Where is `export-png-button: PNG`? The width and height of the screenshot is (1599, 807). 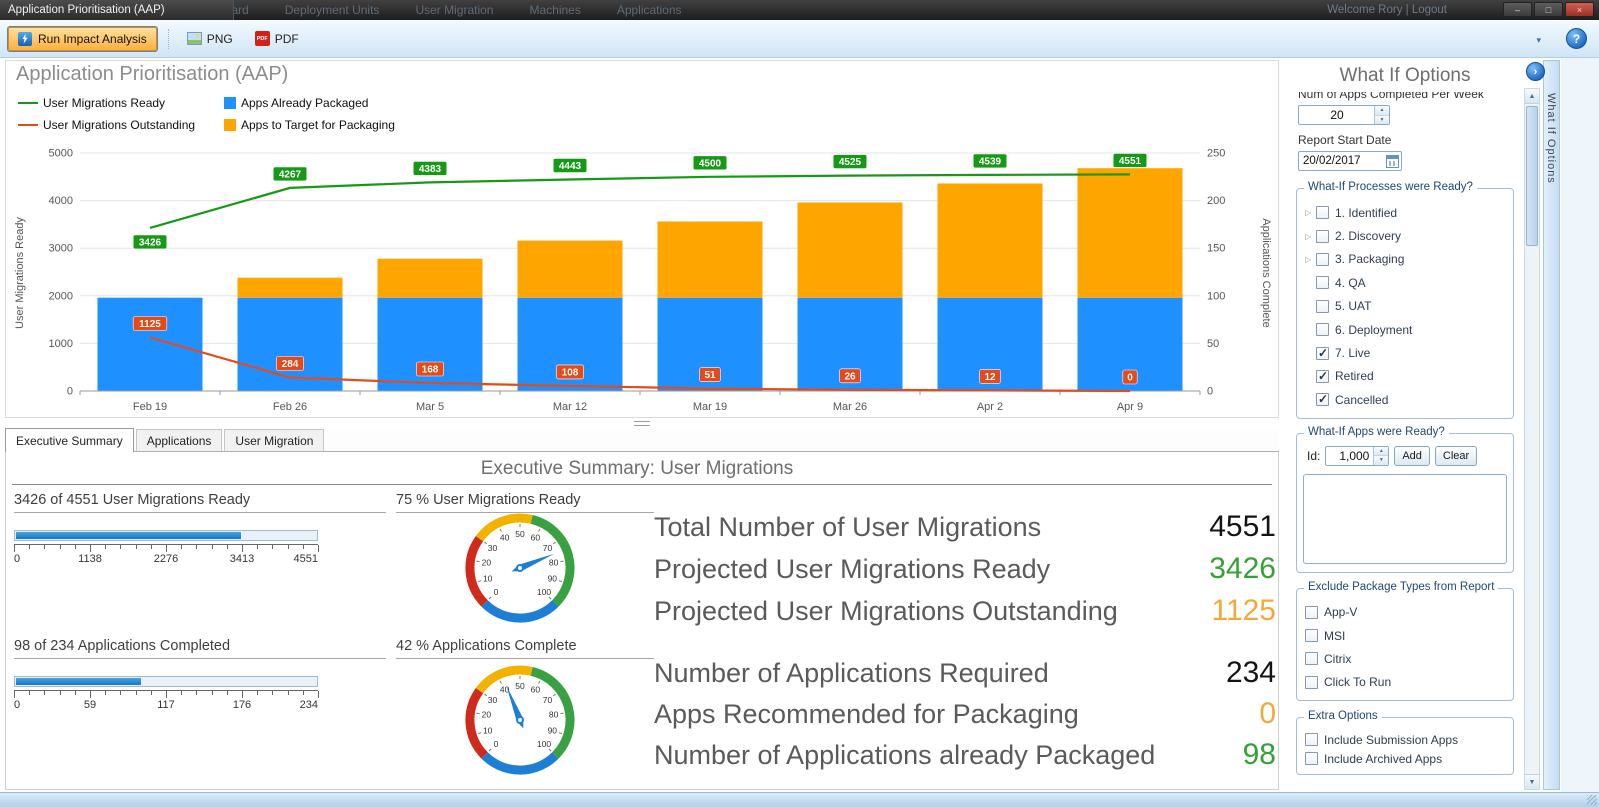
export-png-button: PNG is located at coordinates (210, 39).